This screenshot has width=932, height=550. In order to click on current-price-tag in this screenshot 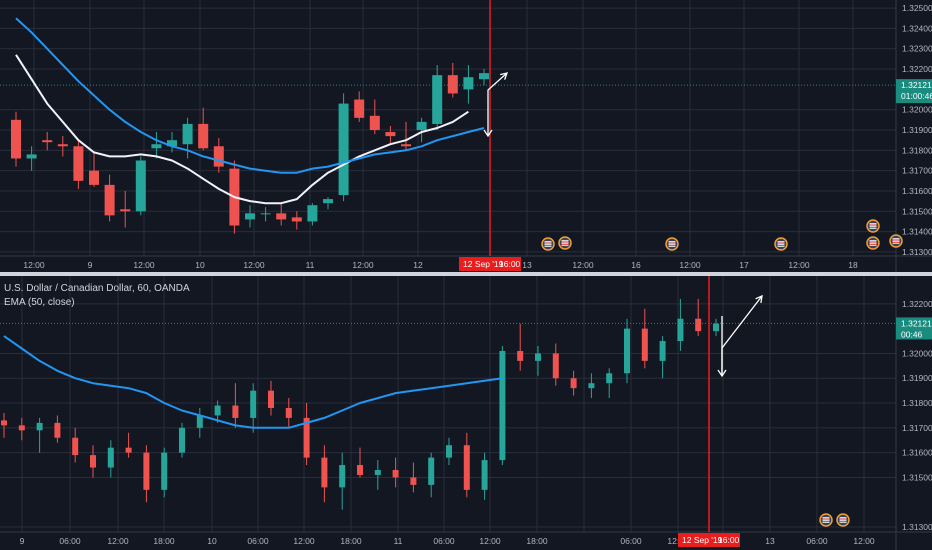, I will do `click(914, 91)`.